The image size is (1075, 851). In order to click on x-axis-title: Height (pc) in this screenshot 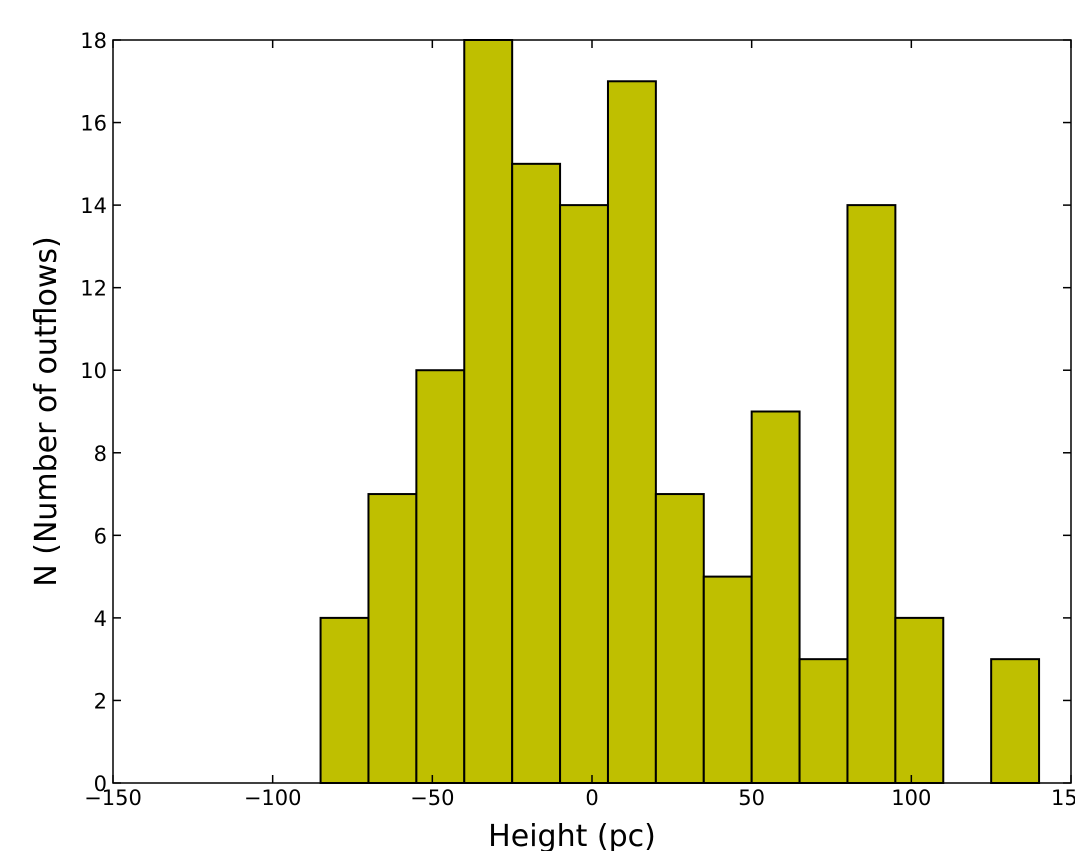, I will do `click(572, 835)`.